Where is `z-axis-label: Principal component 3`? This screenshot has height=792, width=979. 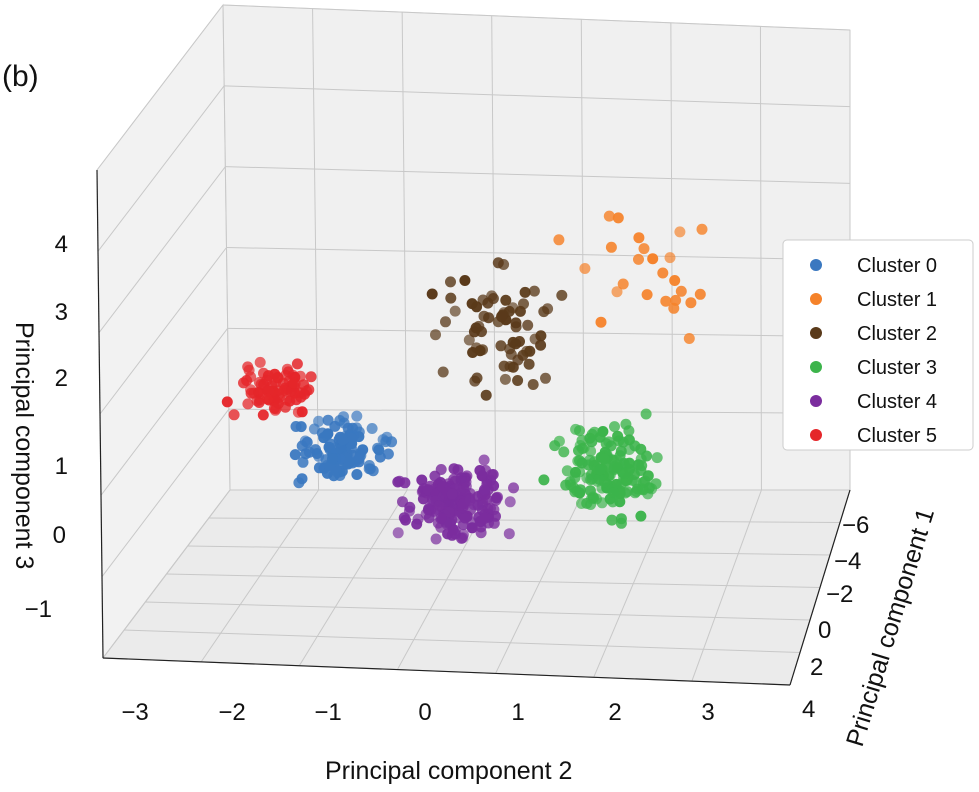
z-axis-label: Principal component 3 is located at coordinates (24, 445).